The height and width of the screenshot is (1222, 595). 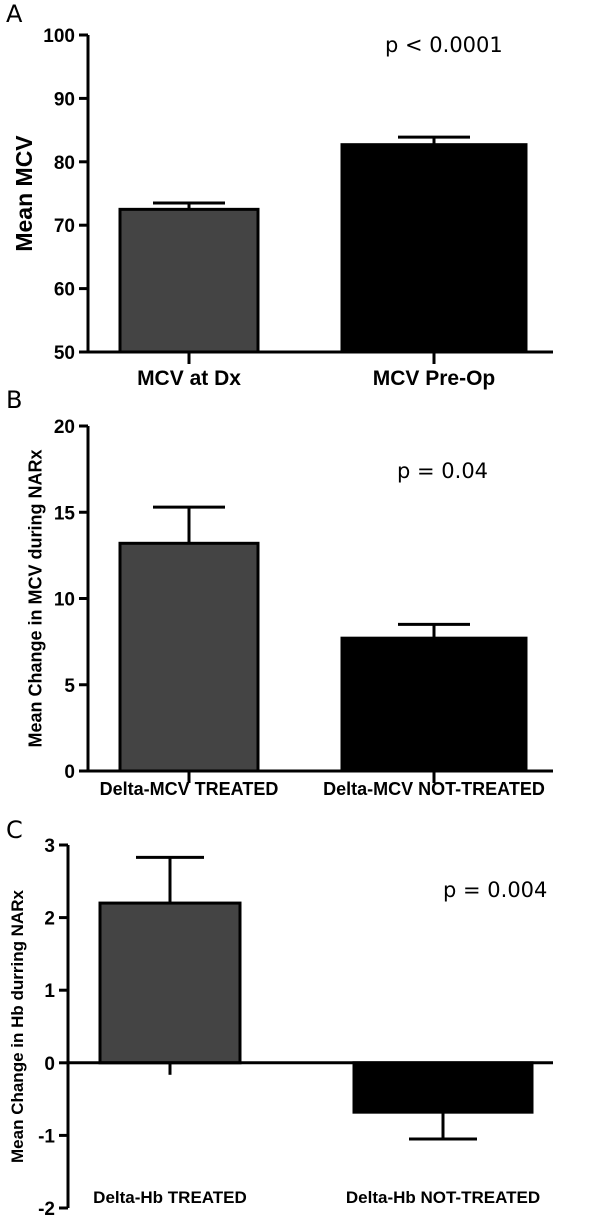 I want to click on y-tick-label: 15, so click(x=65, y=513).